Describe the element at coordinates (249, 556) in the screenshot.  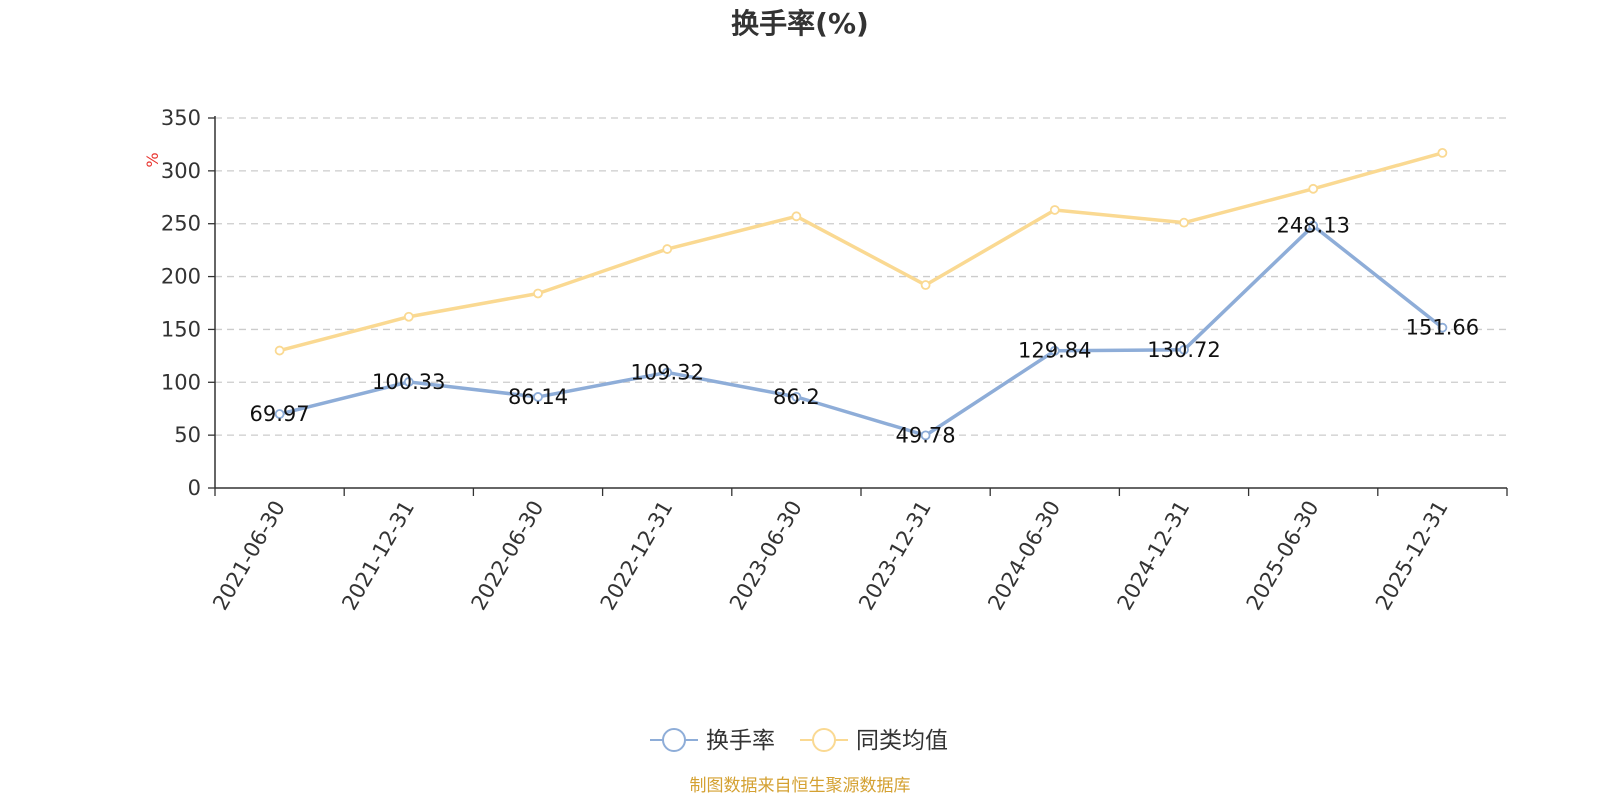
I see `x-tick-label: 2021-06-30` at that location.